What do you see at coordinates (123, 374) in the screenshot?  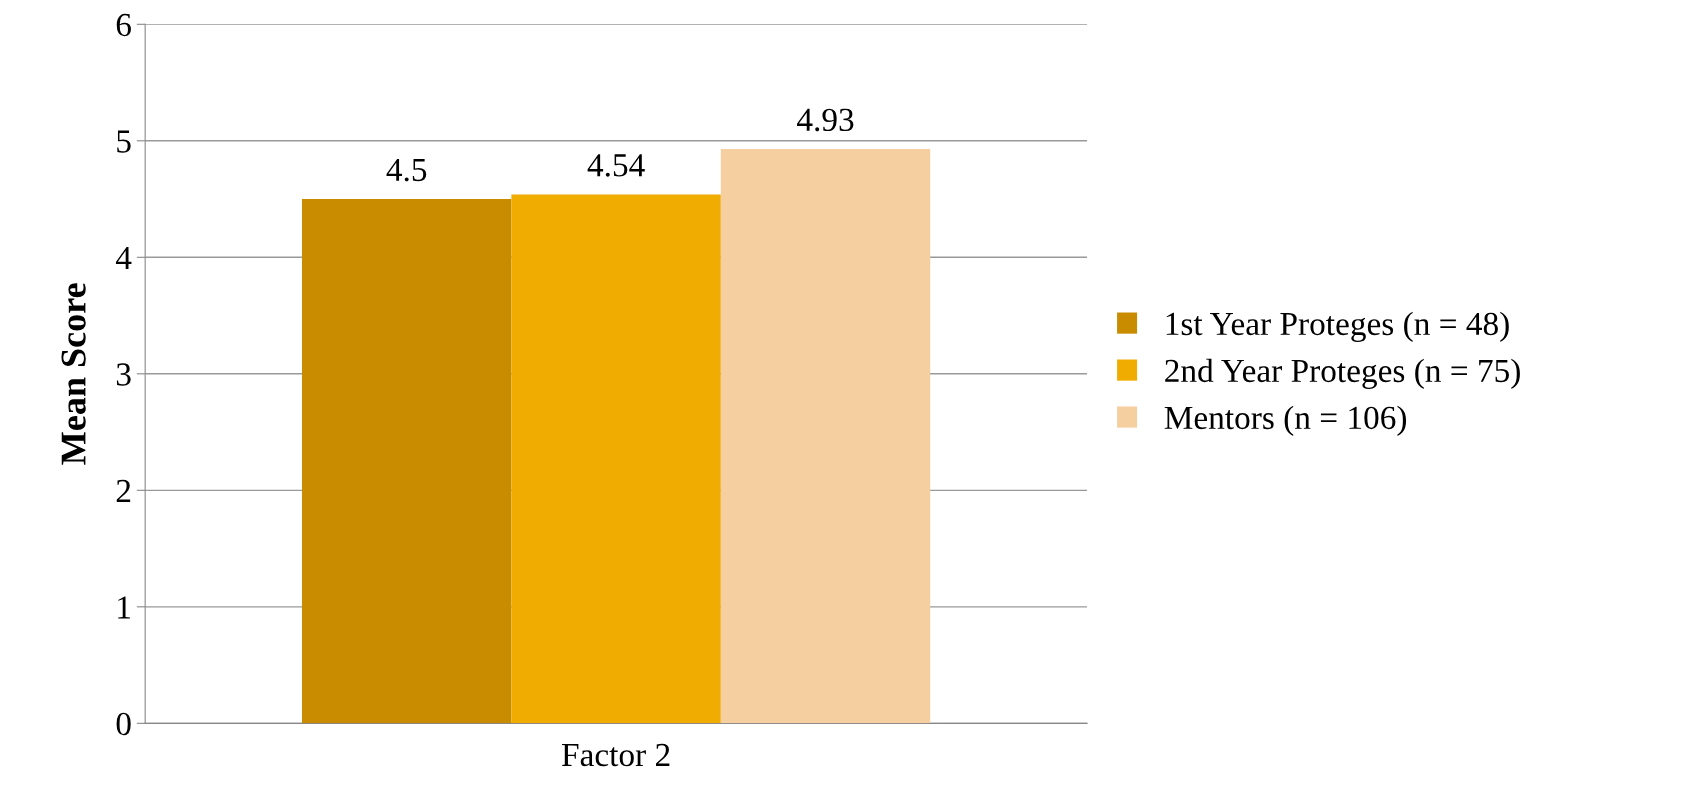 I see `y-tick-label: 3` at bounding box center [123, 374].